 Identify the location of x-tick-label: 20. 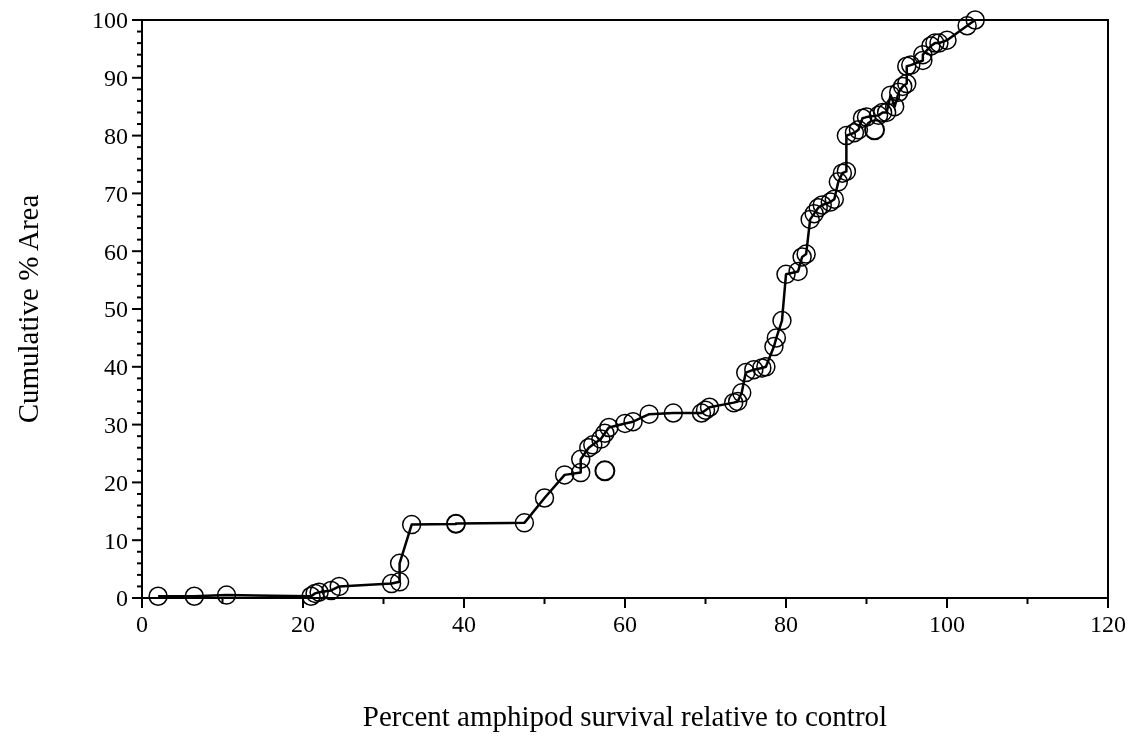
(303, 624).